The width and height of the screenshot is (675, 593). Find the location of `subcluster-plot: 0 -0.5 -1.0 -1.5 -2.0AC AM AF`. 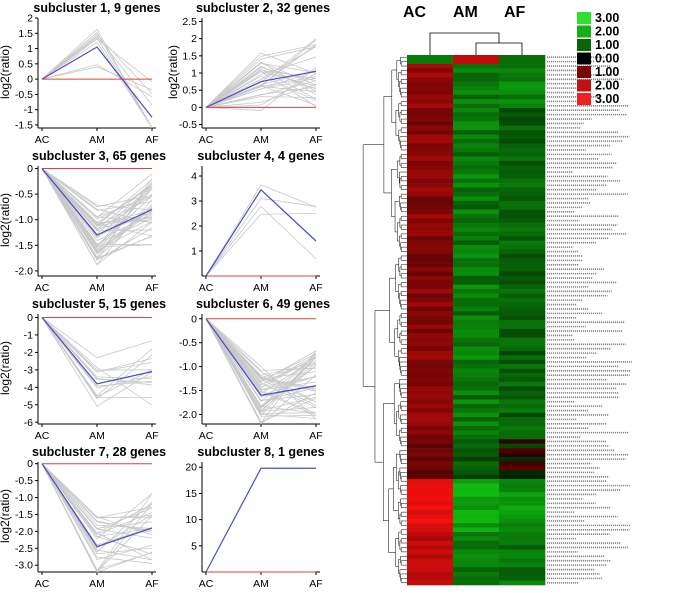

subcluster-plot: 0 -0.5 -1.0 -1.5 -2.0AC AM AF is located at coordinates (87, 228).